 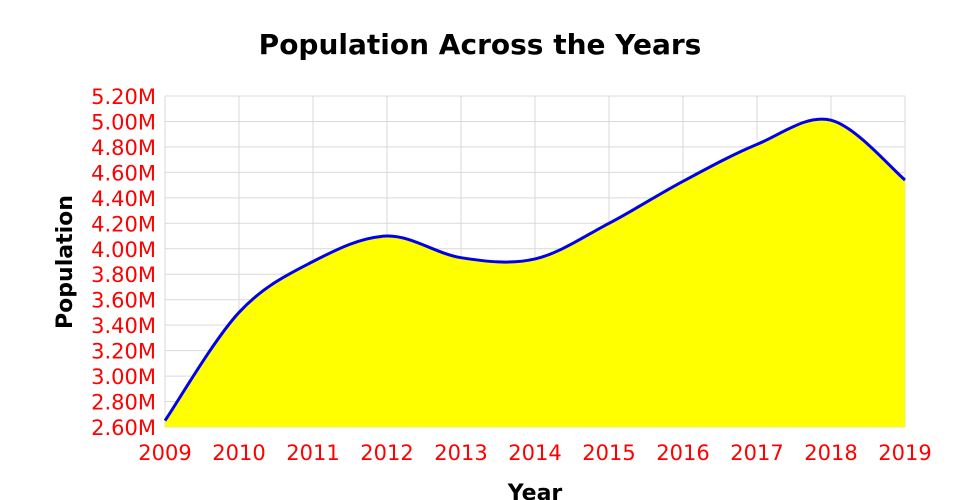 I want to click on x-tick-label: 2013, so click(x=460, y=453).